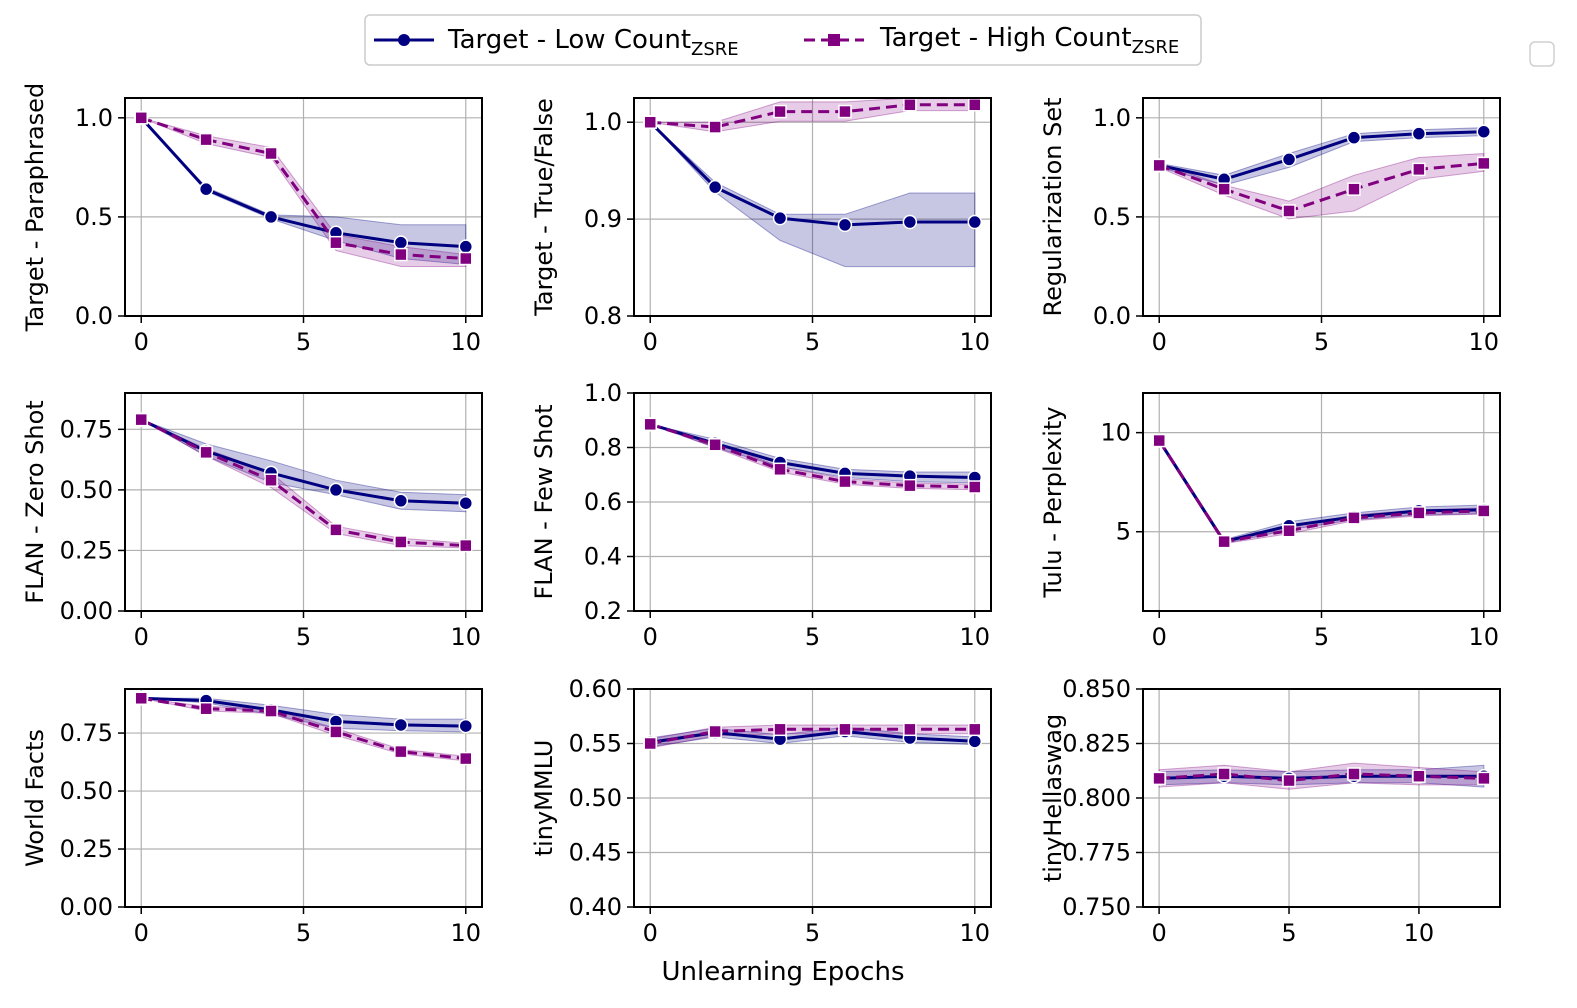 The image size is (1577, 1008). Describe the element at coordinates (544, 798) in the screenshot. I see `y-axis-label: tinyMMLU` at that location.